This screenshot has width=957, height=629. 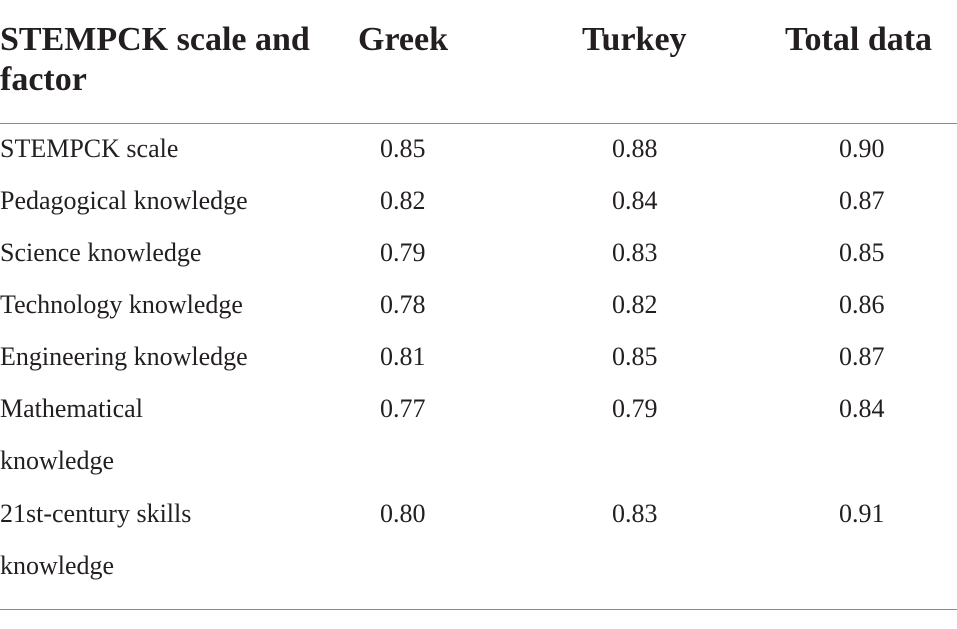 What do you see at coordinates (124, 356) in the screenshot?
I see `cell-factor: Engineering knowledge` at bounding box center [124, 356].